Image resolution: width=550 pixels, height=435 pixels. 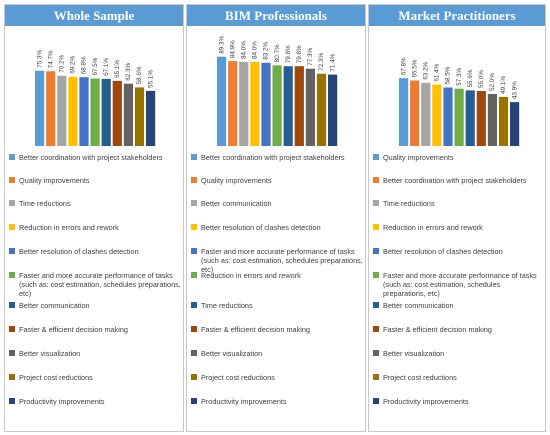 I want to click on bar-value-label: 84.9%, so click(x=232, y=49).